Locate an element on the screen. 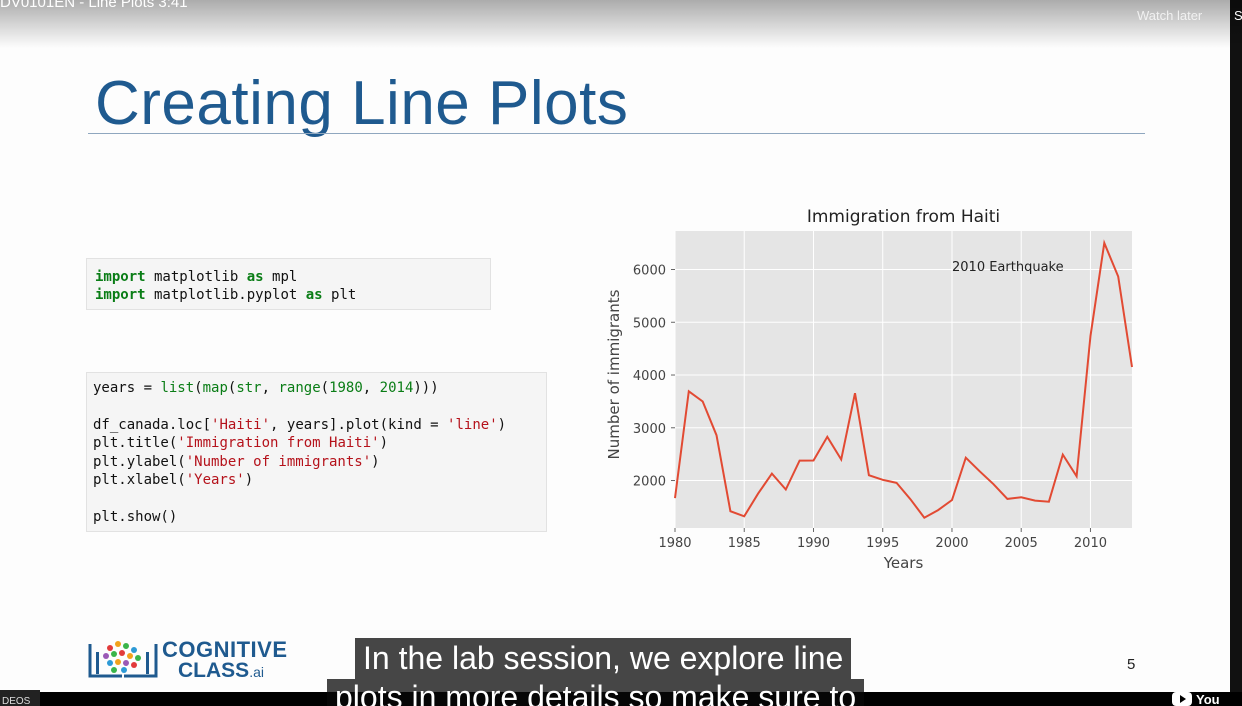 The width and height of the screenshot is (1242, 706). youtube-logo-button: You is located at coordinates (1207, 699).